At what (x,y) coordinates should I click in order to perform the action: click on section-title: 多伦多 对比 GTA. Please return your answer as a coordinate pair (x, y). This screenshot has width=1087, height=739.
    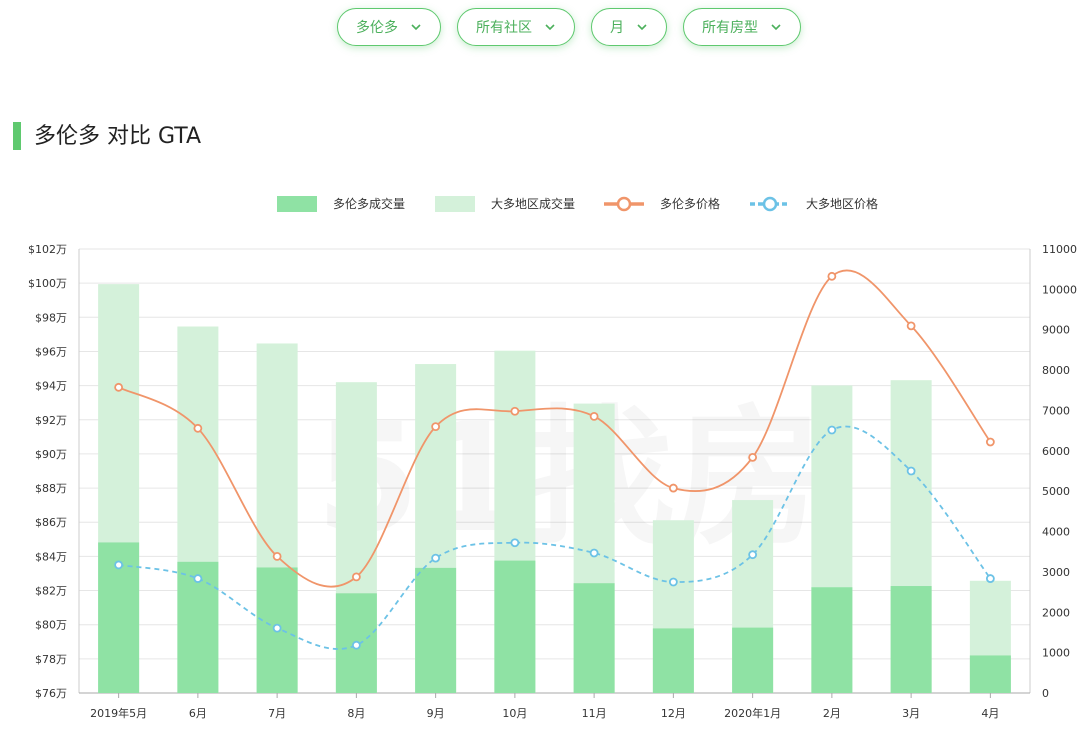
    Looking at the image, I should click on (118, 136).